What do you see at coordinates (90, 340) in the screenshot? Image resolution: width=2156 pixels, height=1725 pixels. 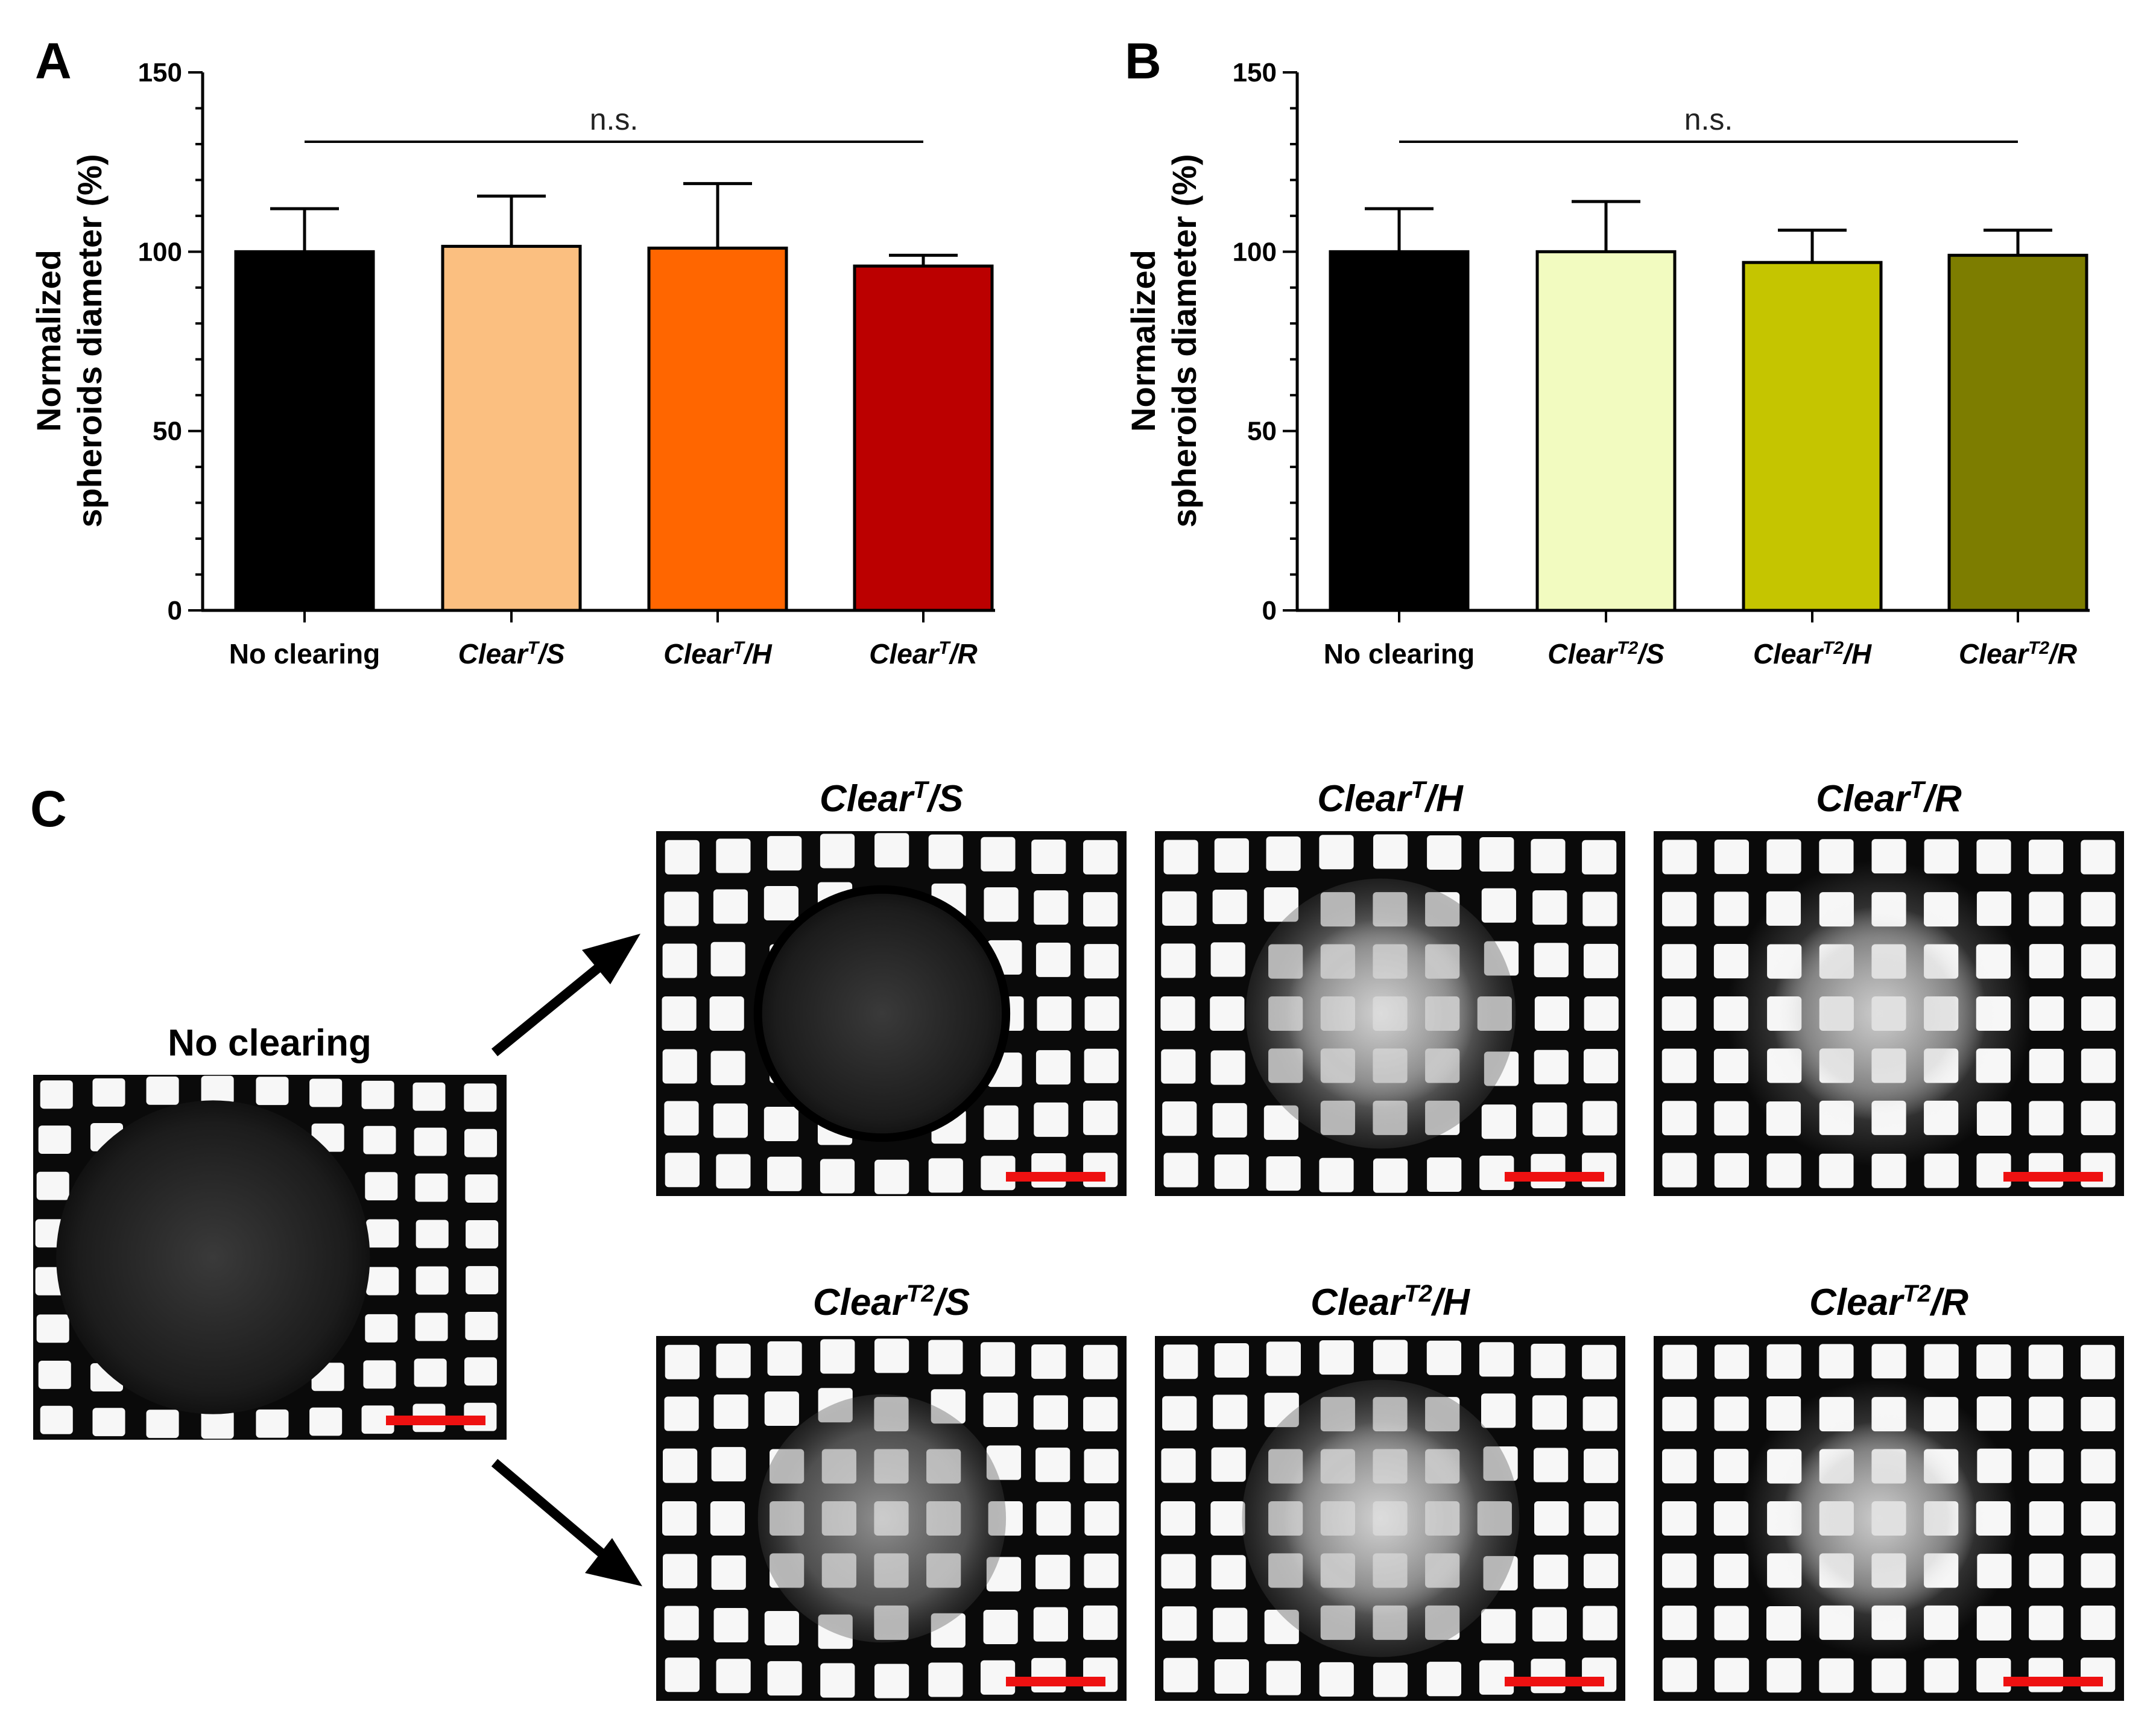 I see `y-axis-title-line2: spheroids diameter (%)` at bounding box center [90, 340].